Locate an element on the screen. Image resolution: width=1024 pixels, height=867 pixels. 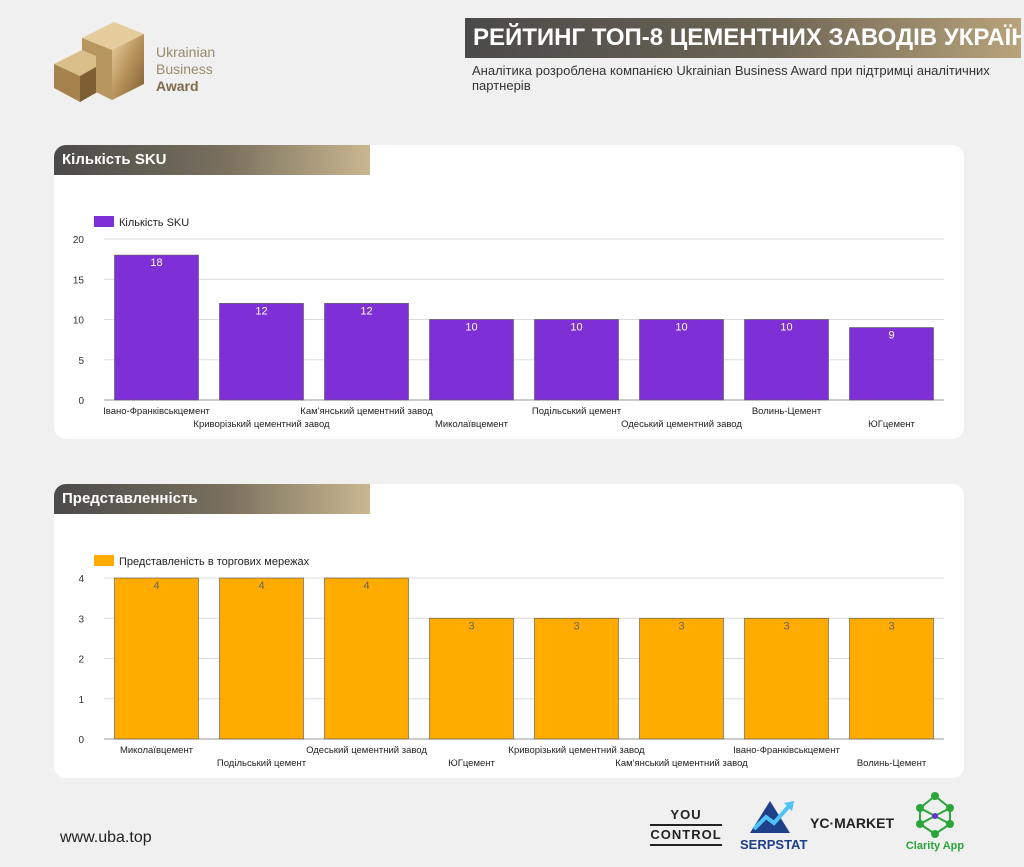
serpstat-logo: SERPSTAT is located at coordinates (774, 823).